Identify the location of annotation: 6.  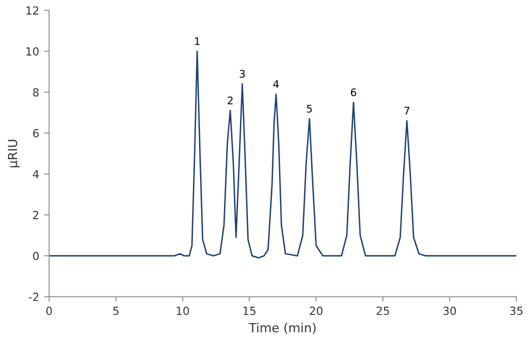
(353, 92).